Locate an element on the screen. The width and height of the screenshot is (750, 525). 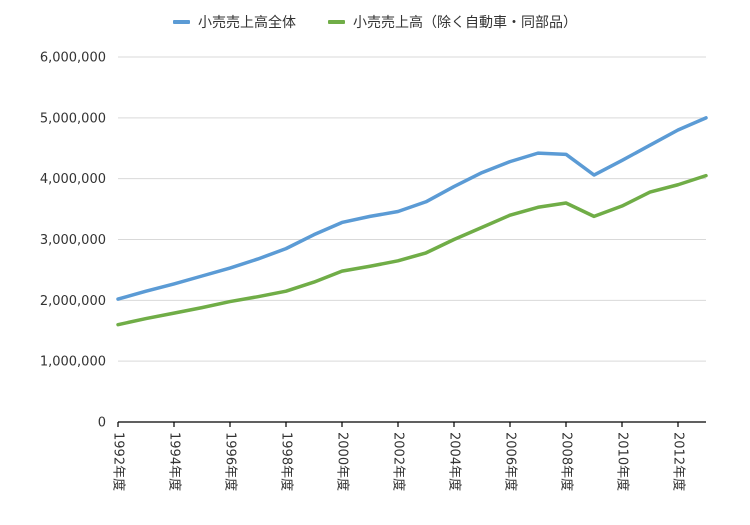
y-axis-label: 0 is located at coordinates (102, 423).